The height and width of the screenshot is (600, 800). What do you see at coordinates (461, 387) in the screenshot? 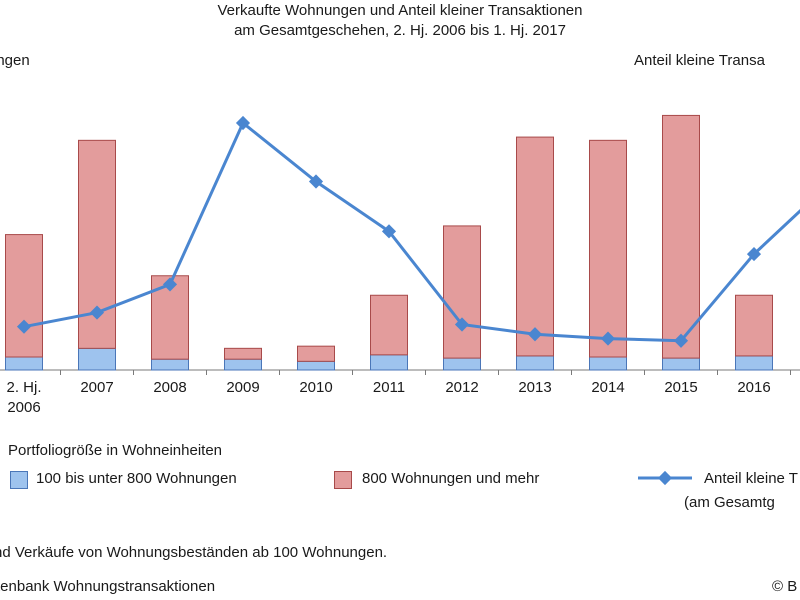
I see `x-tick-label: 2012` at bounding box center [461, 387].